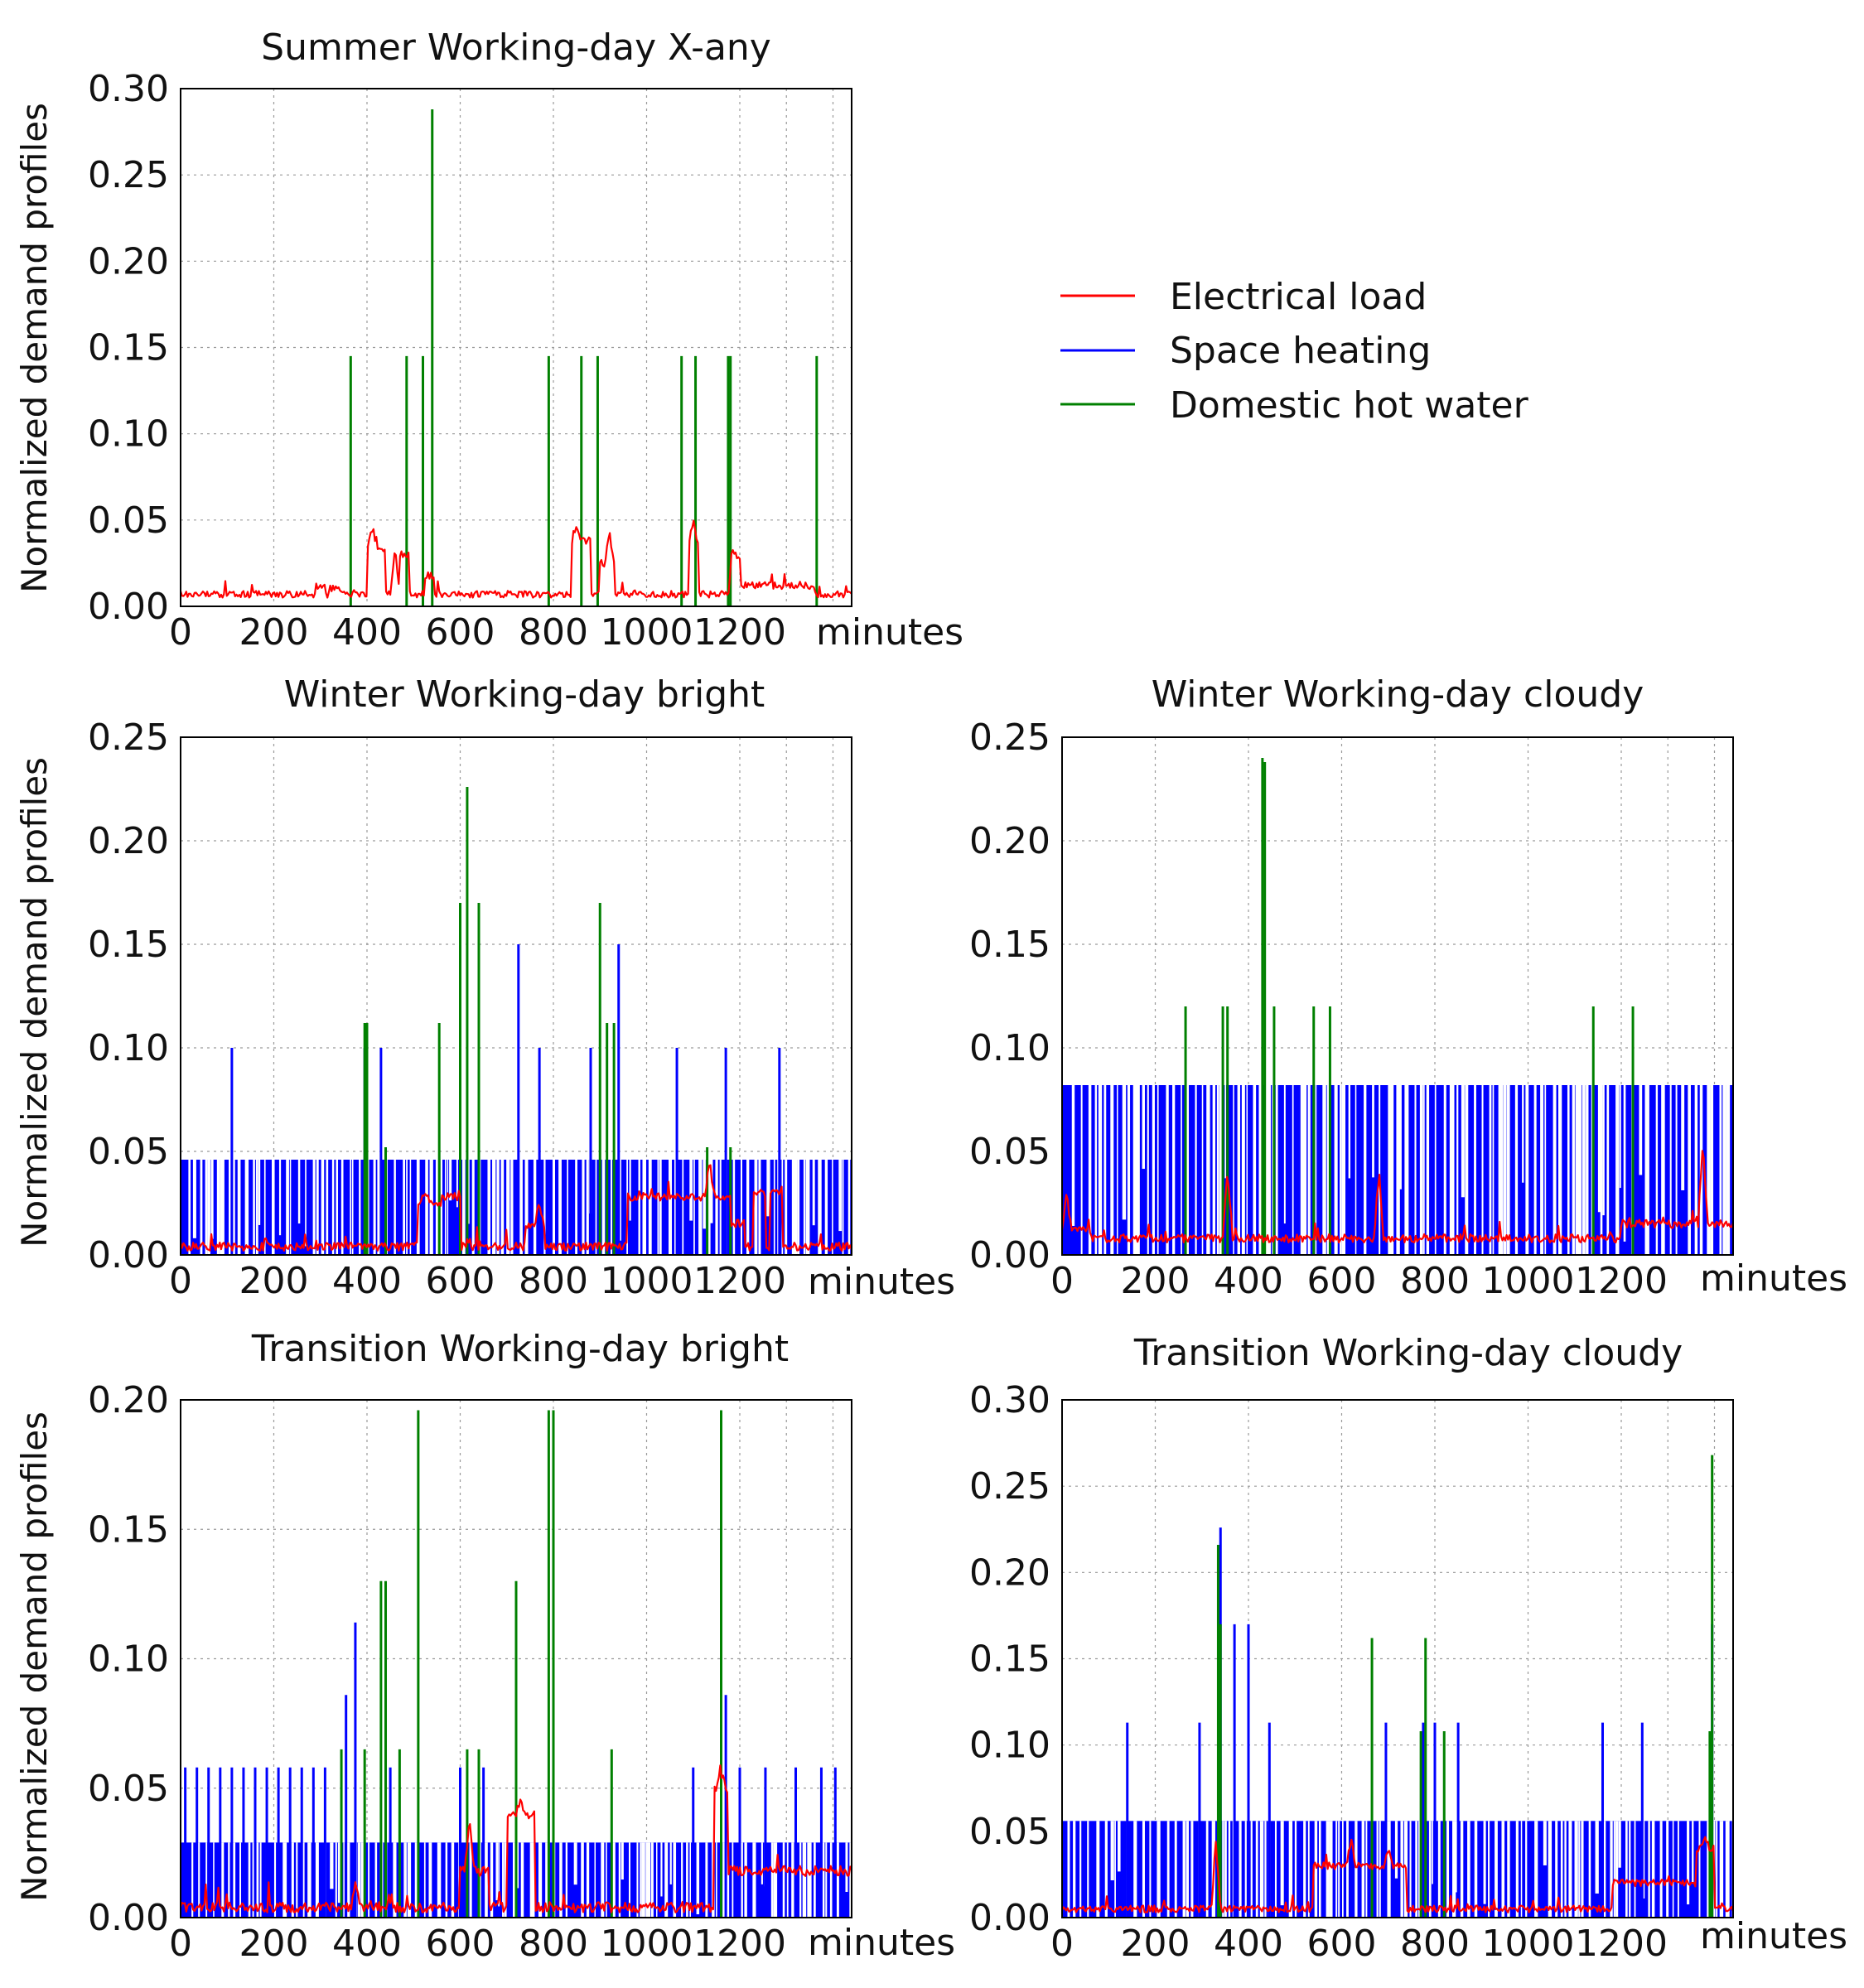  What do you see at coordinates (647, 1944) in the screenshot?
I see `x-tick-label: 1000` at bounding box center [647, 1944].